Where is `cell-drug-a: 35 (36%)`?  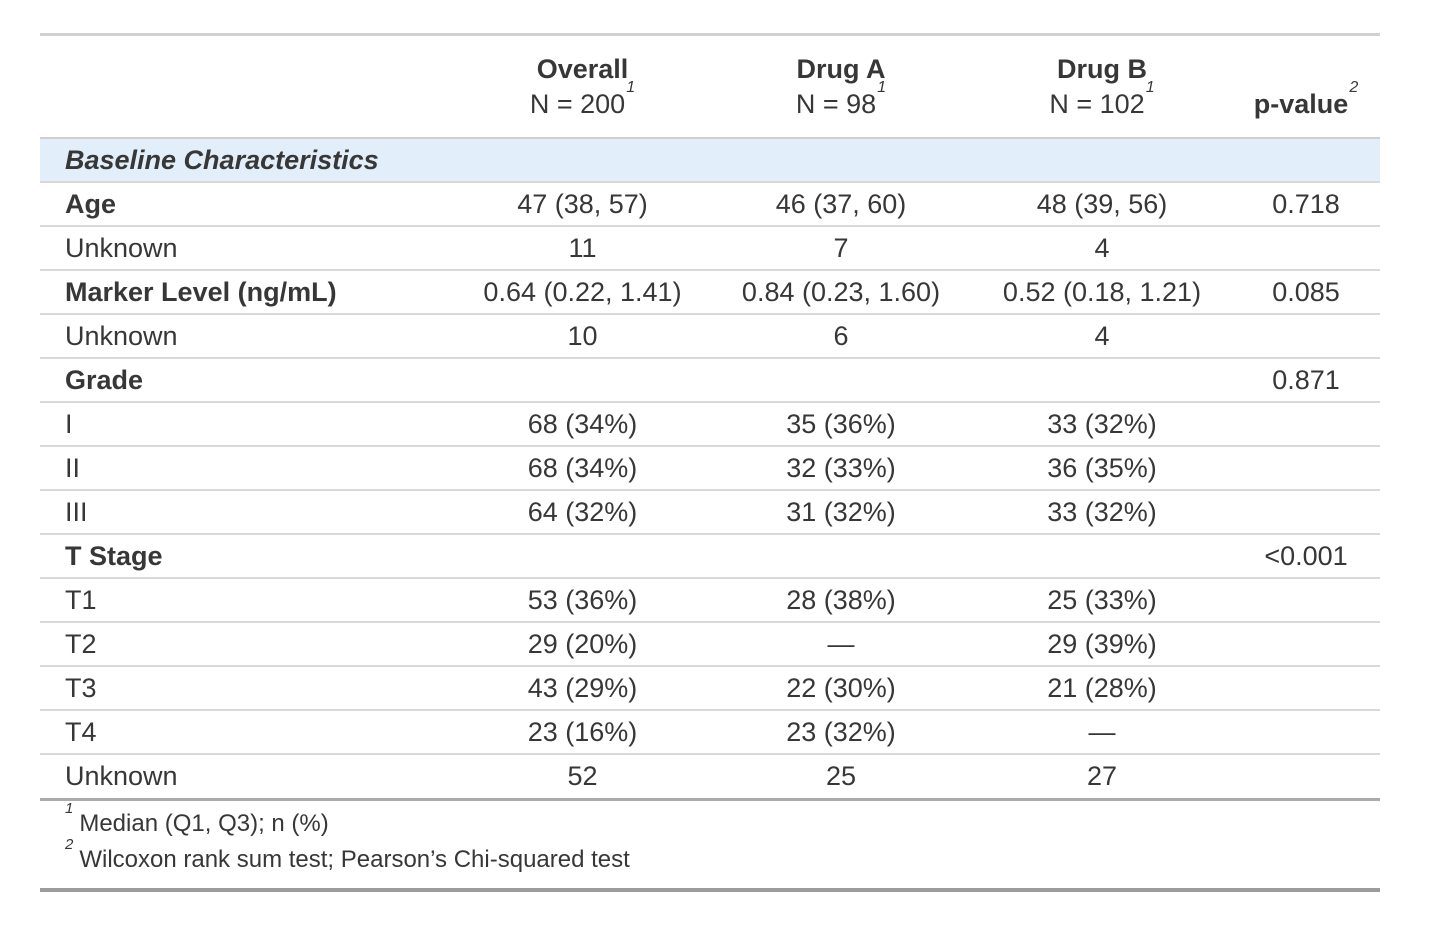 cell-drug-a: 35 (36%) is located at coordinates (841, 424).